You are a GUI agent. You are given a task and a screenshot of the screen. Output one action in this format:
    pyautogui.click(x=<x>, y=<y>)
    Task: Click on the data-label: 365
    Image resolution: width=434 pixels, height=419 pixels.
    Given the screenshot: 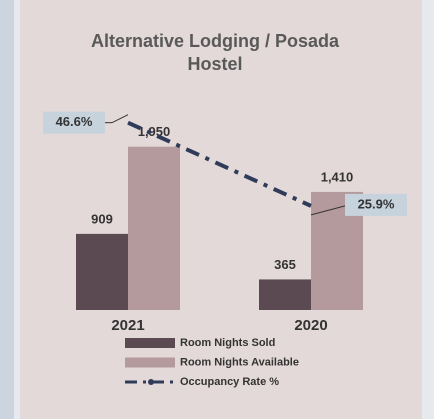 What is the action you would take?
    pyautogui.click(x=285, y=264)
    